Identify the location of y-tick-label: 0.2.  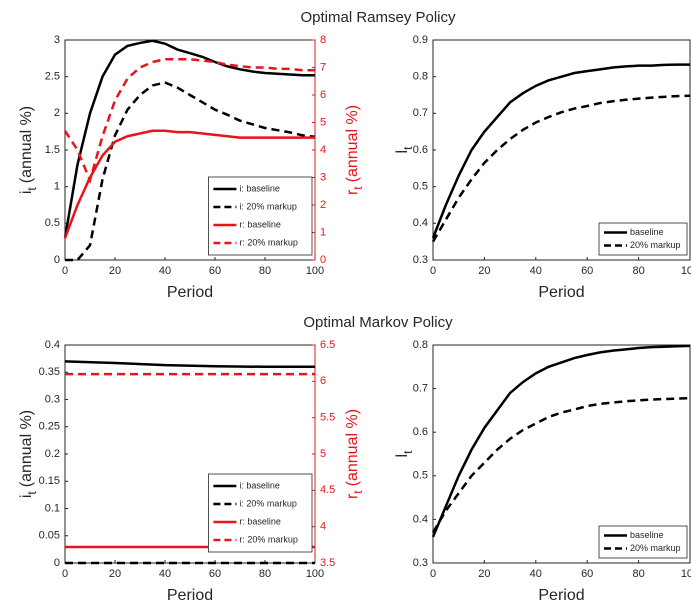
(52, 454).